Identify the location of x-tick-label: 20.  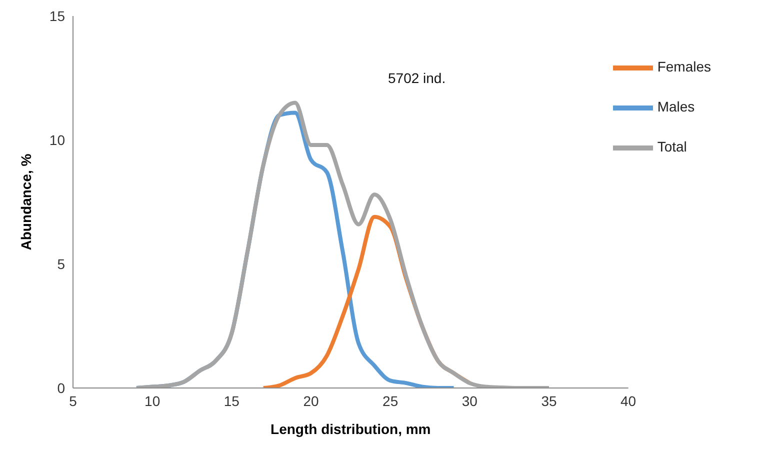
(311, 400).